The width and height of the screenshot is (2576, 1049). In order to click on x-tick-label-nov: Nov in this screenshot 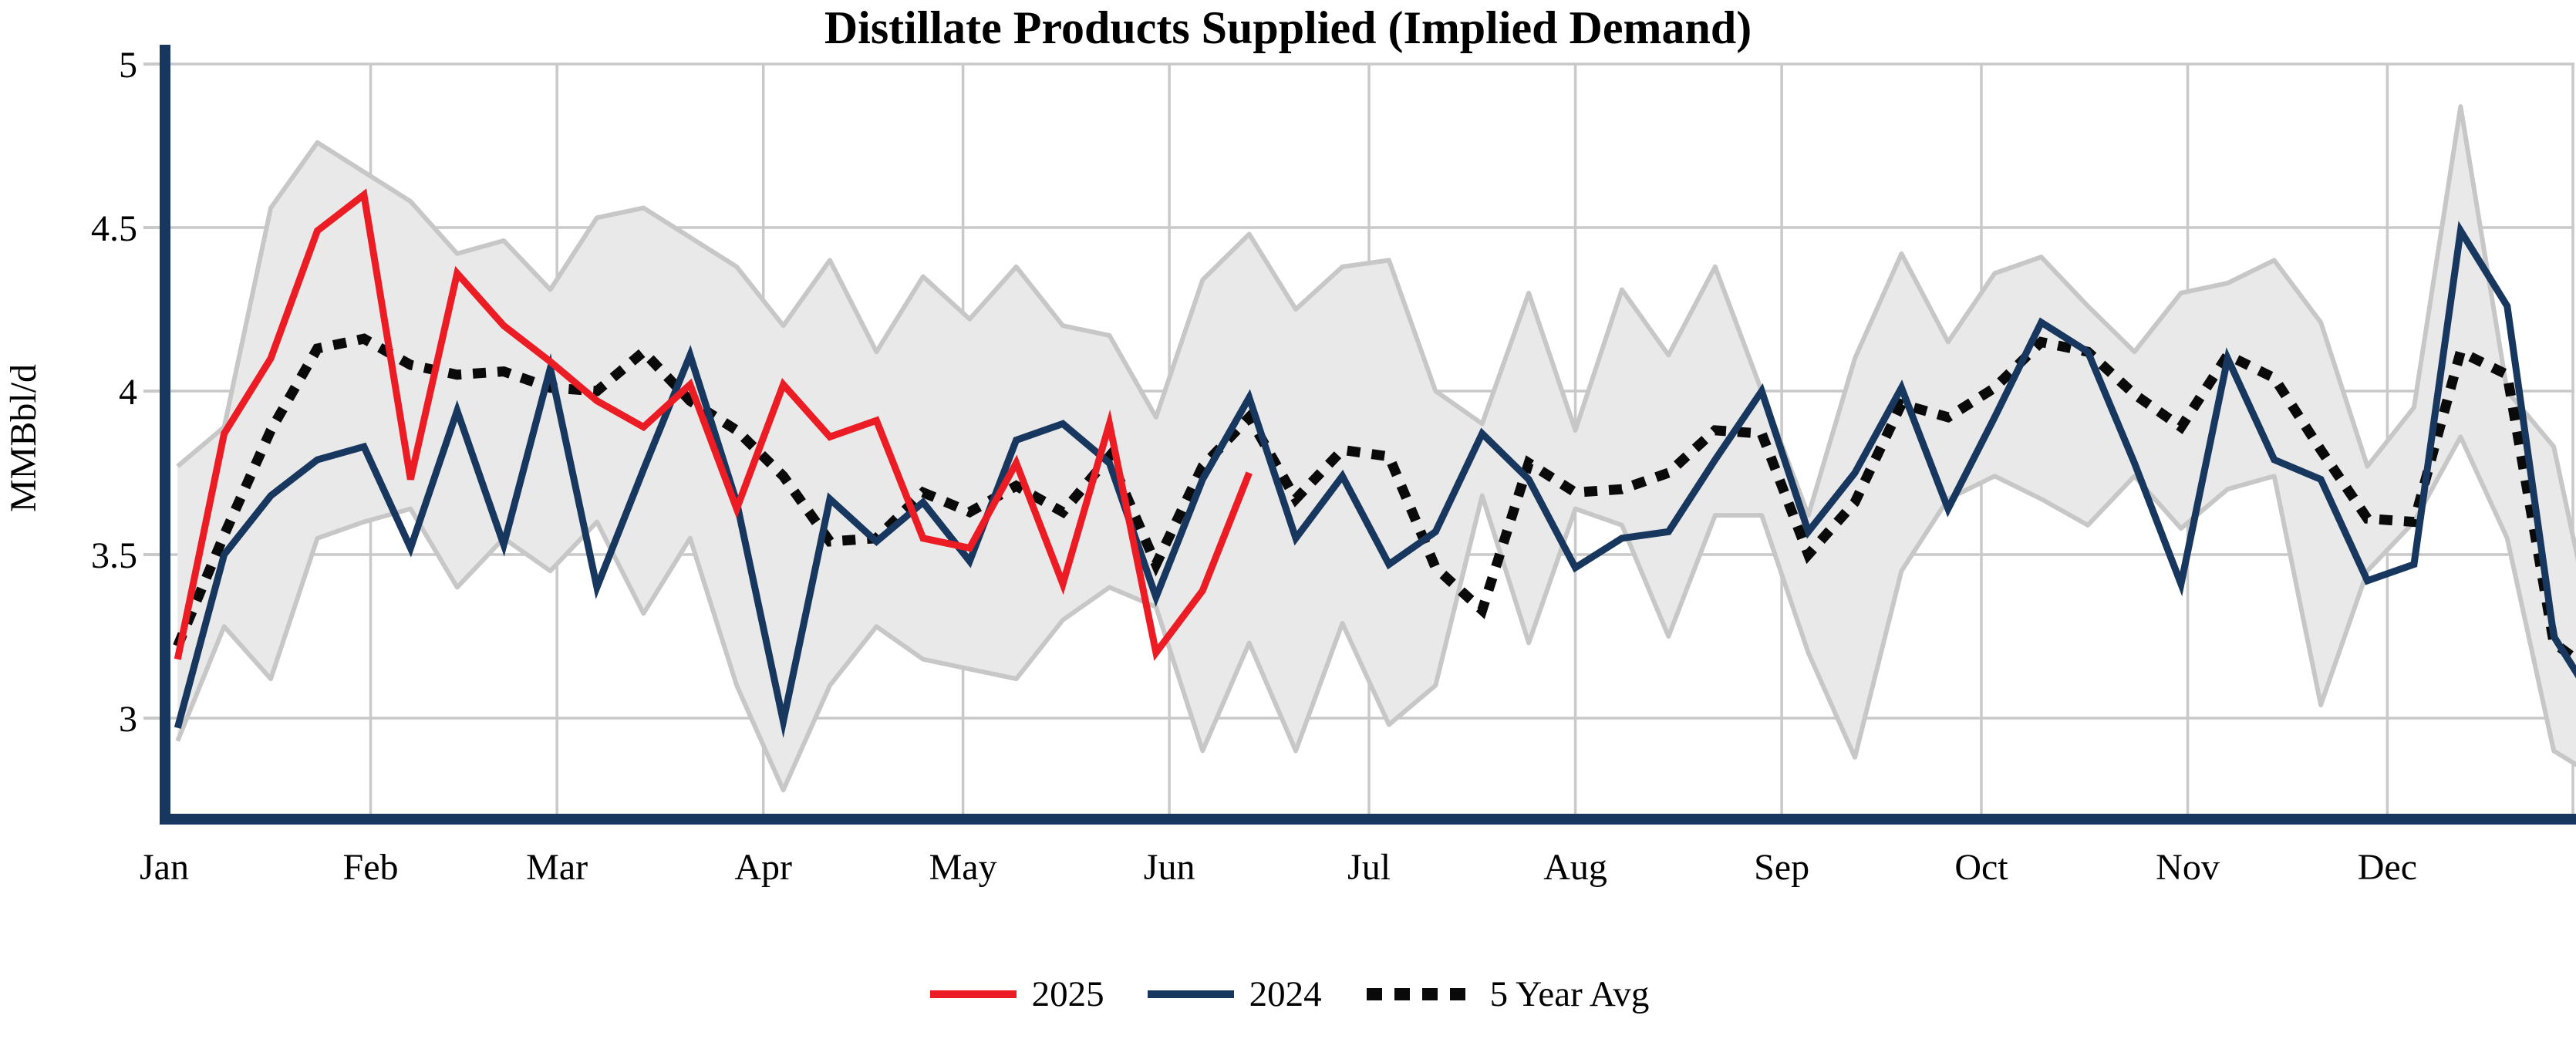, I will do `click(2188, 867)`.